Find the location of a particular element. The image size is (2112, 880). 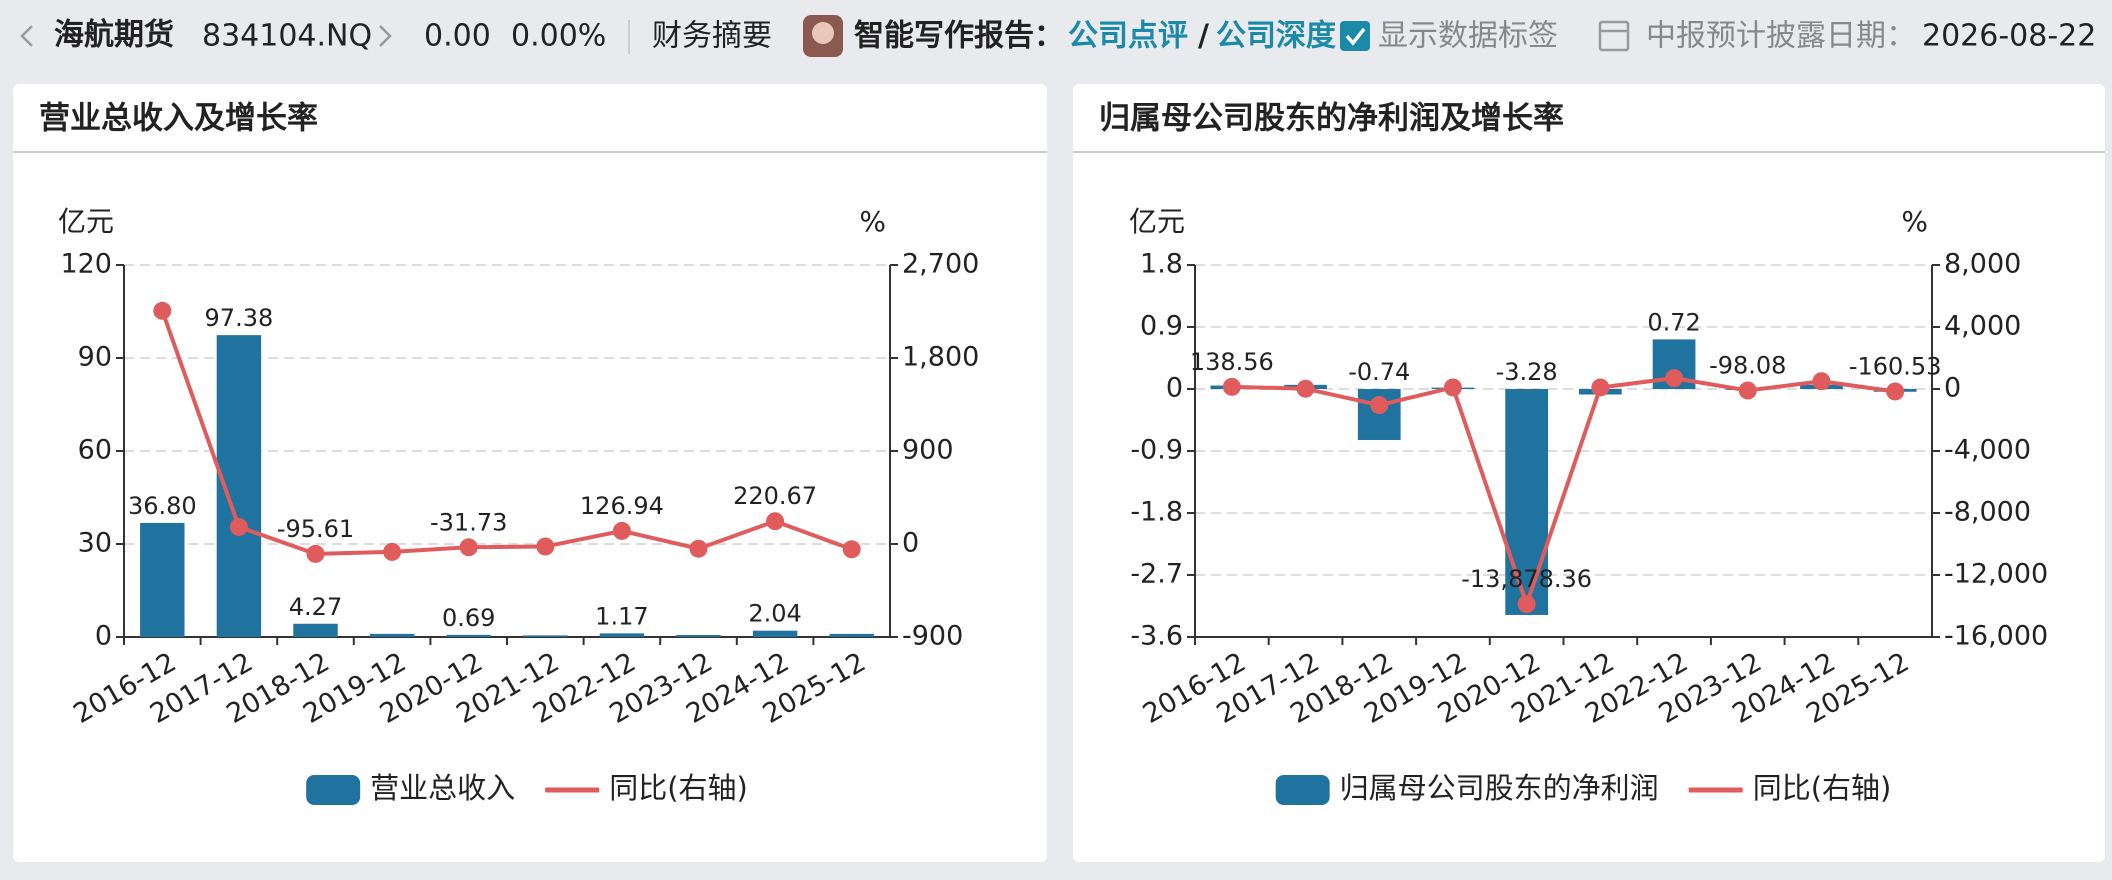

report-link: 公司点评 is located at coordinates (1128, 36).